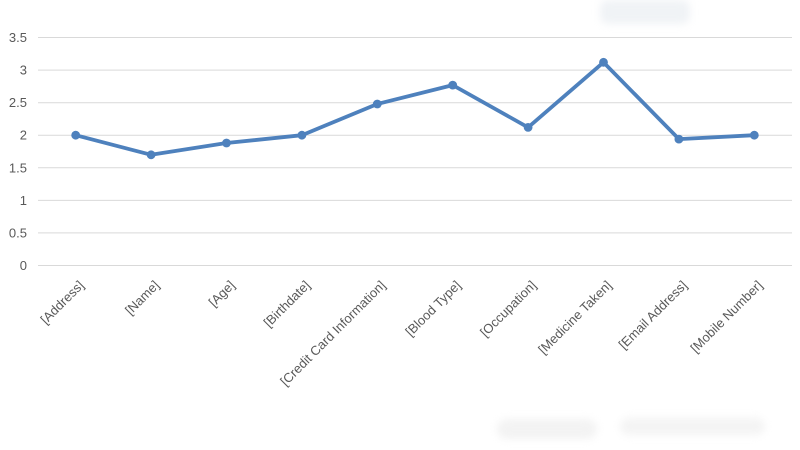  What do you see at coordinates (18, 102) in the screenshot?
I see `y-axis-tick-label: 2.5` at bounding box center [18, 102].